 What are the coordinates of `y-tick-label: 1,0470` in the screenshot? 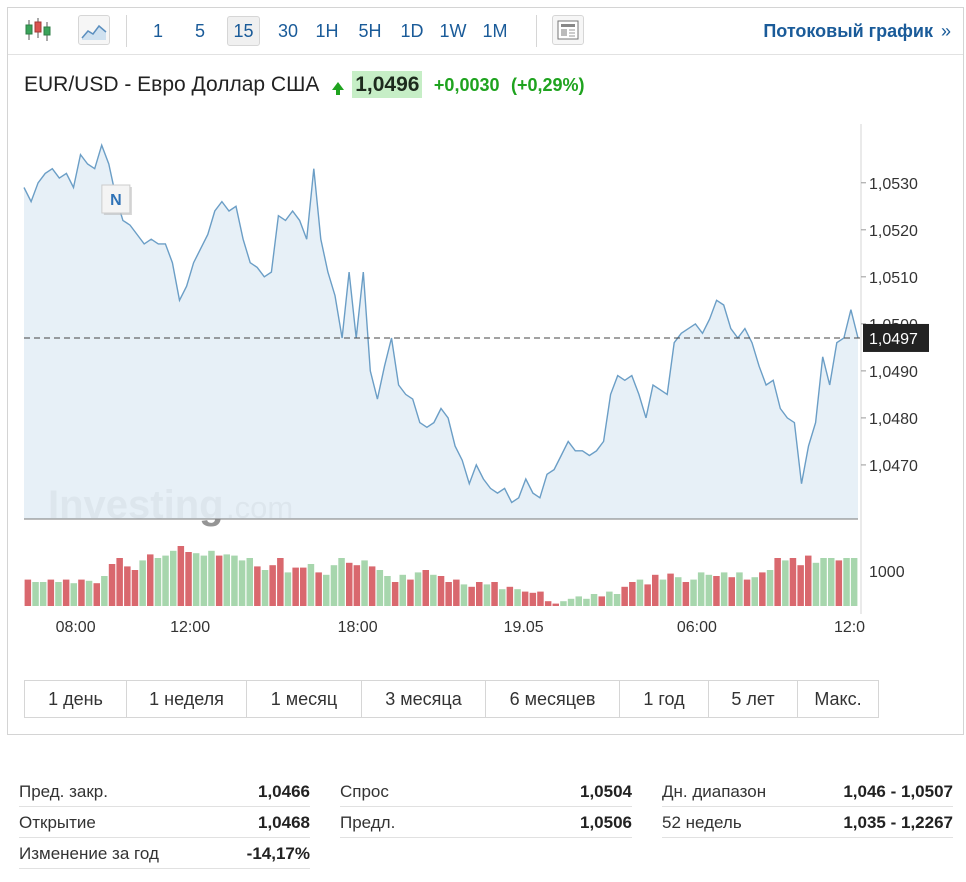 It's located at (893, 466).